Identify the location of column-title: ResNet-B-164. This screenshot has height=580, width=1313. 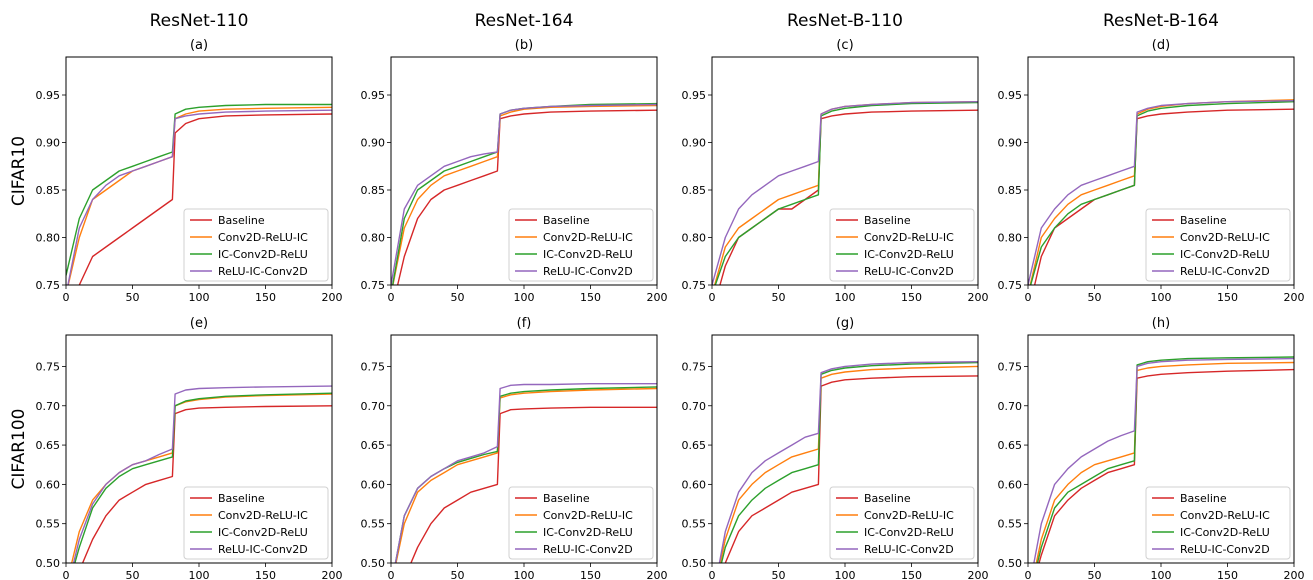
(1161, 21).